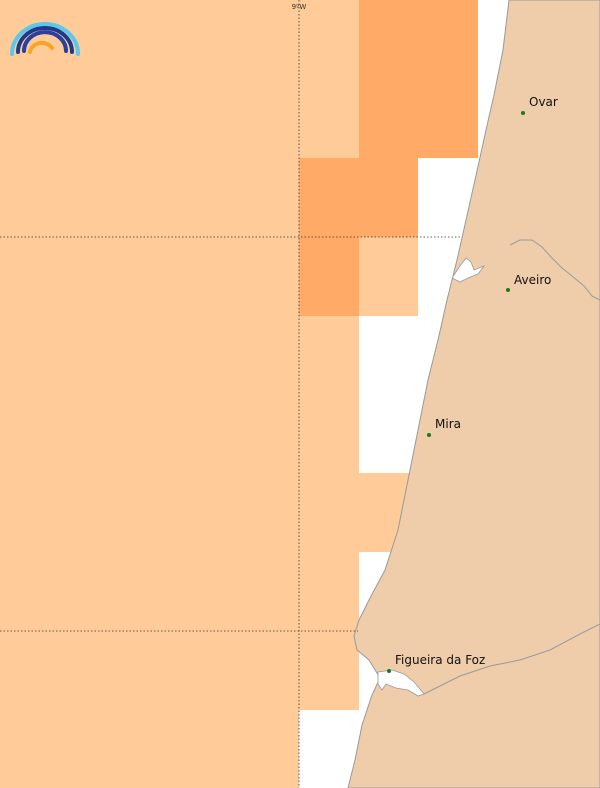  Describe the element at coordinates (45, 39) in the screenshot. I see `rainbow-arcs-logo-icon` at that location.